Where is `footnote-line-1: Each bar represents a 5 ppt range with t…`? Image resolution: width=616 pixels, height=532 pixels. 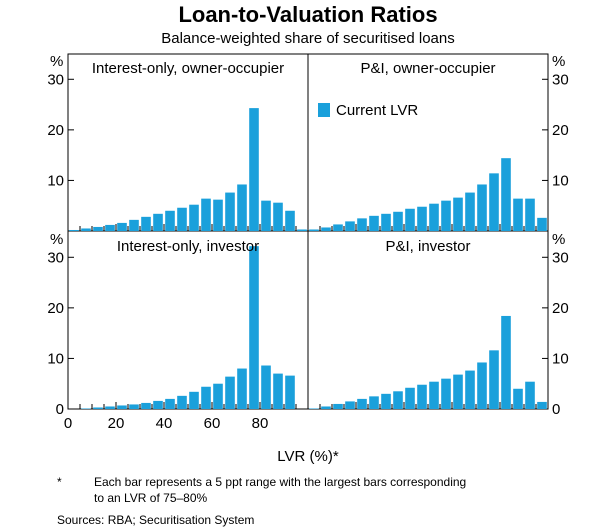
footnote-line-1: Each bar represents a 5 ppt range with t… is located at coordinates (280, 482).